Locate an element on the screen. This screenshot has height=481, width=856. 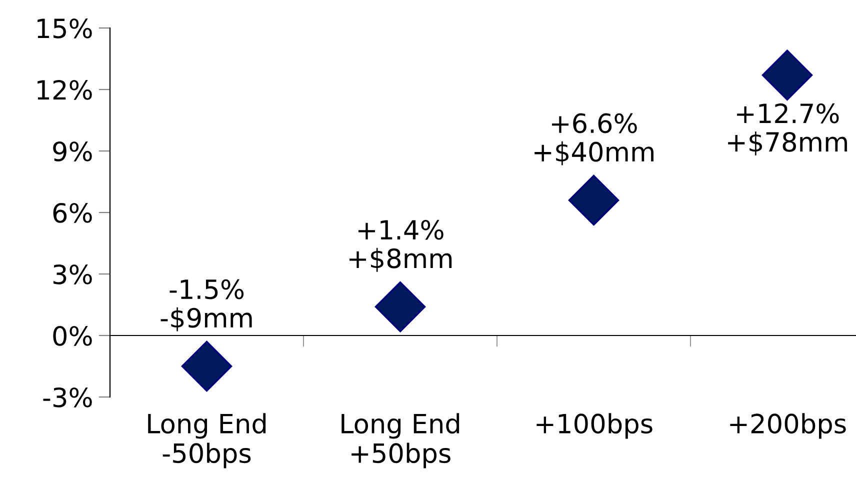
y-tick-label: 6% is located at coordinates (72, 212).